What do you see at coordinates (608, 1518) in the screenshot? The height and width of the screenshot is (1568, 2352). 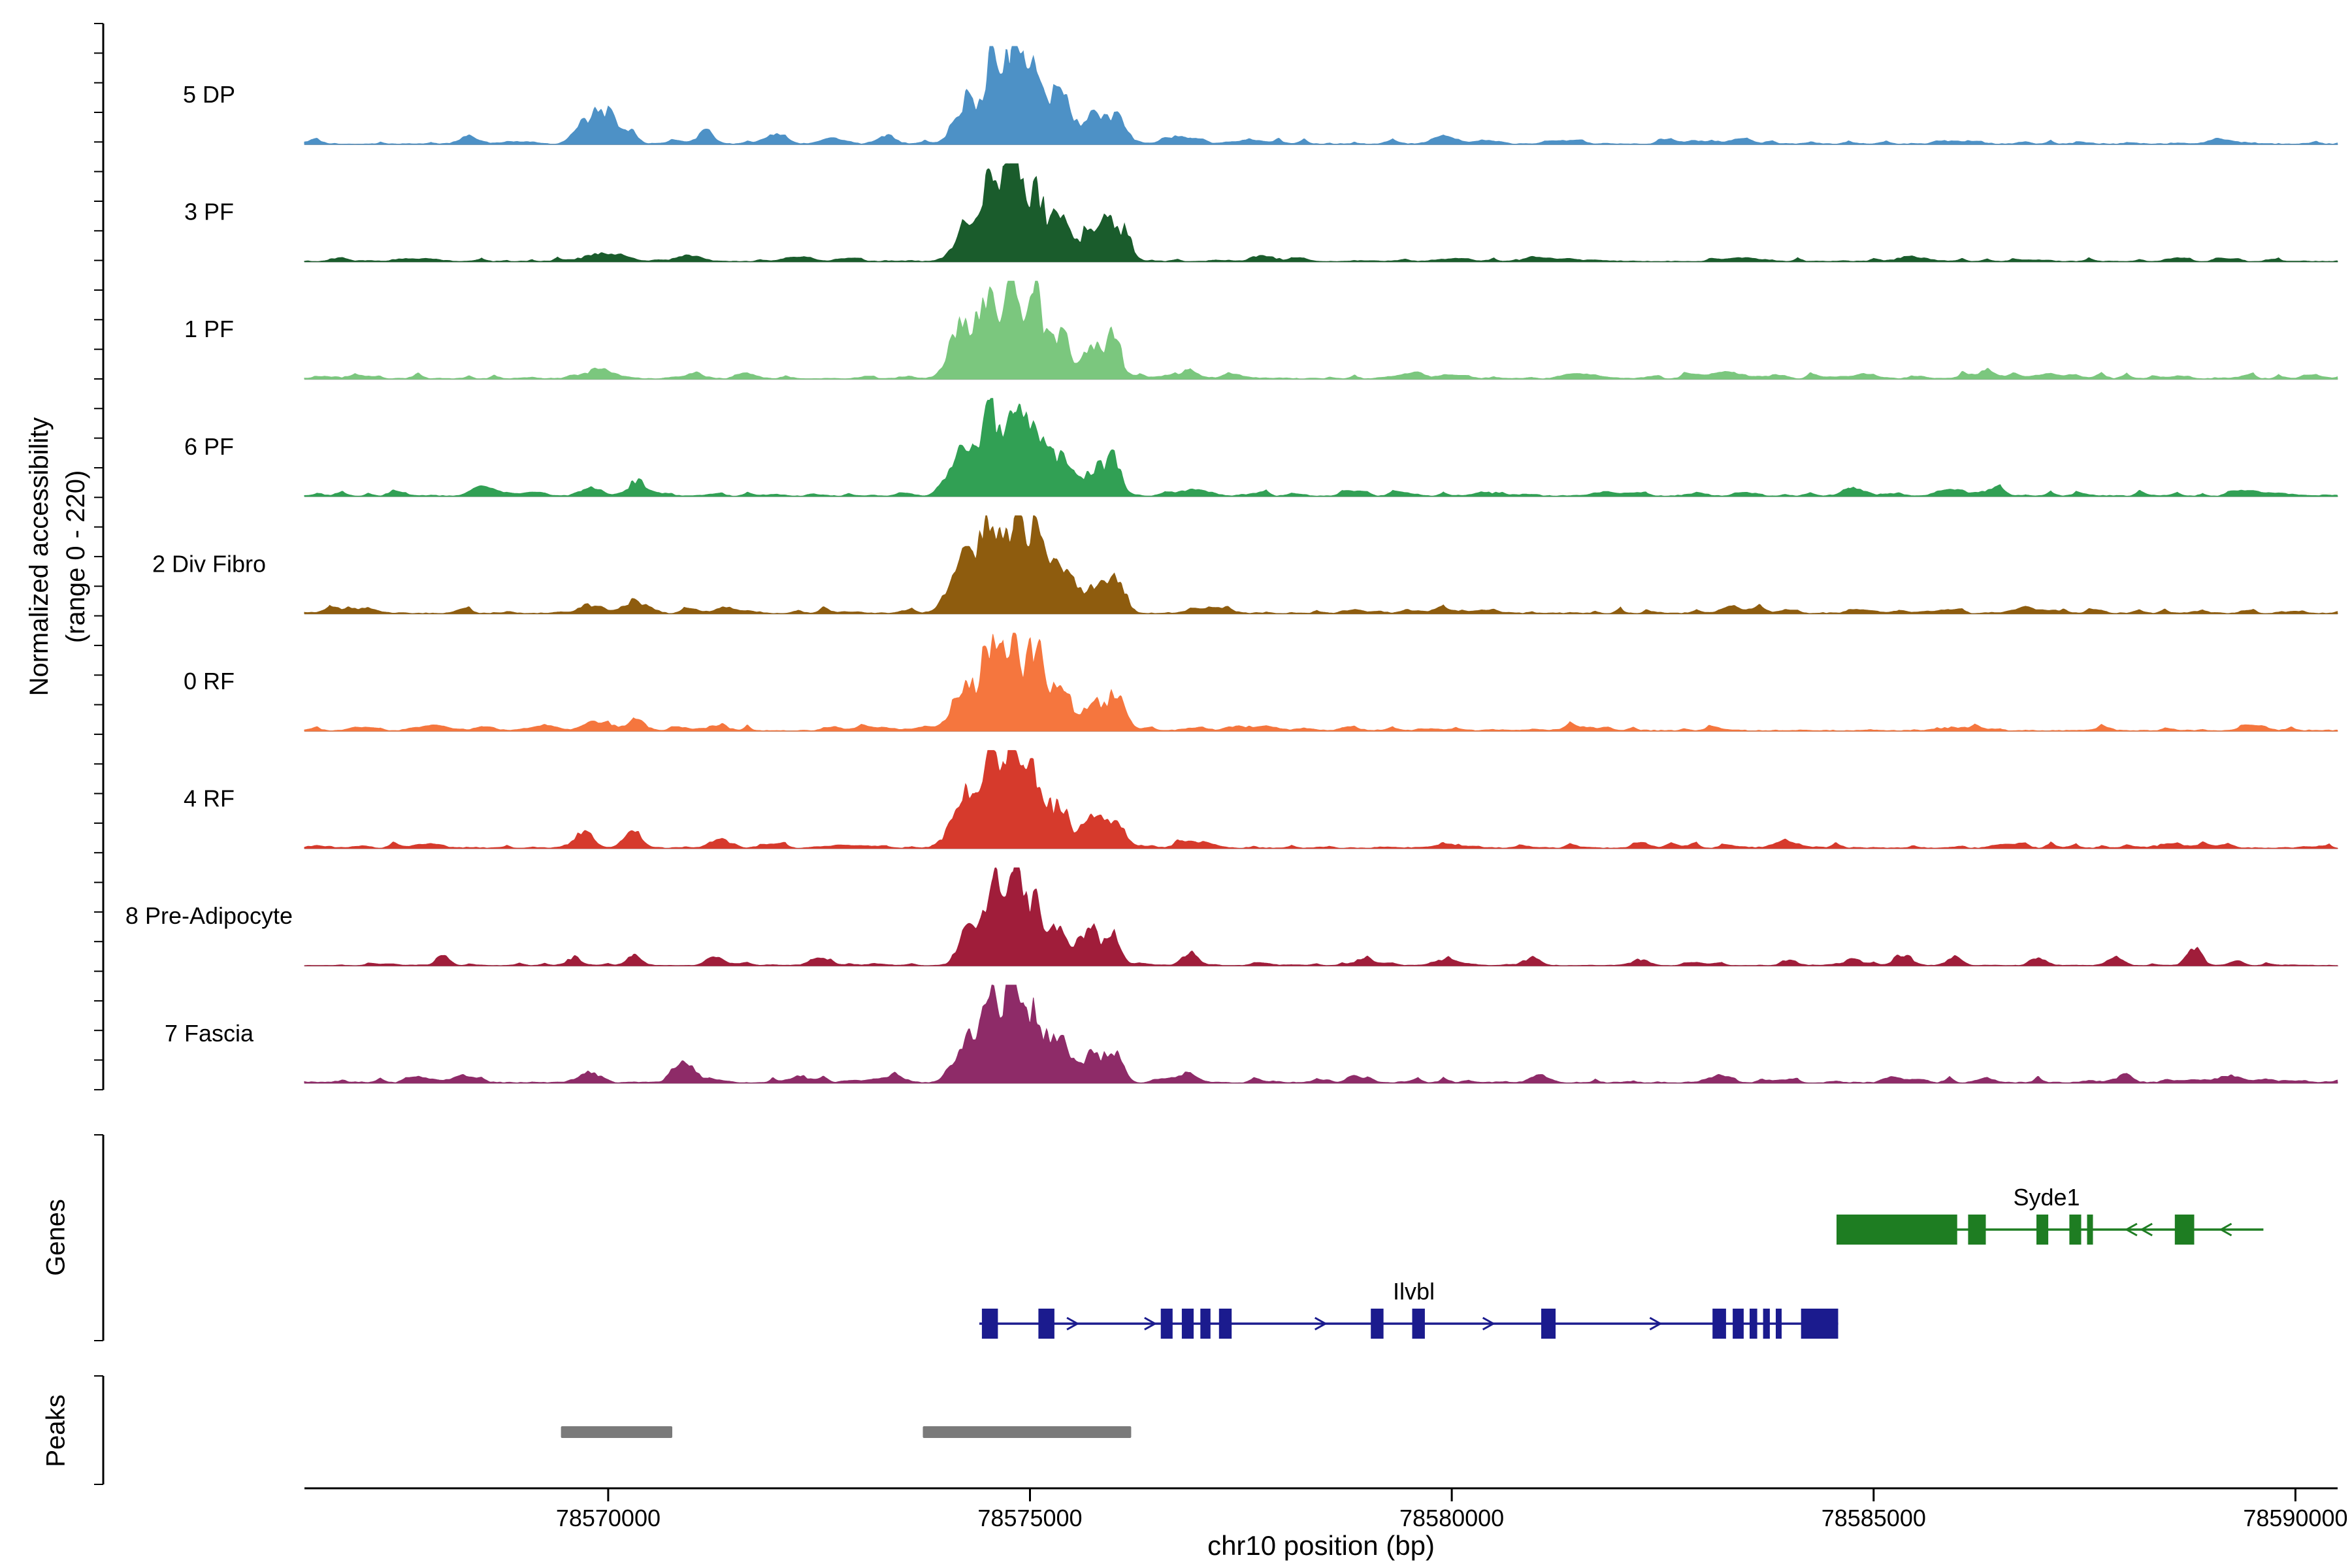 I see `x-axis-tick-label: 78570000` at bounding box center [608, 1518].